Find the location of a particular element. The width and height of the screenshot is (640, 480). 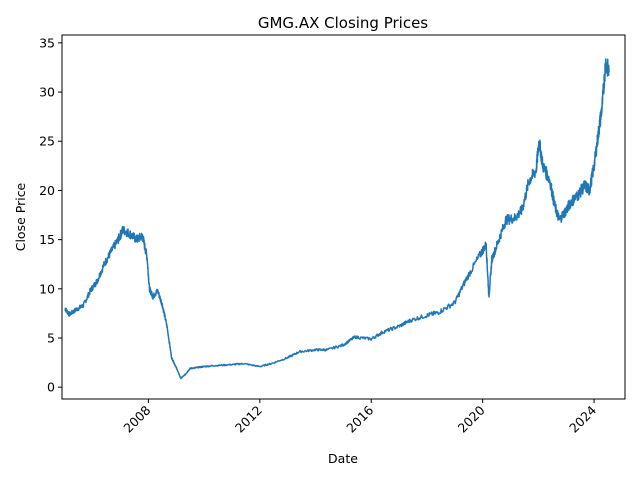

x-axis-label: Date is located at coordinates (343, 458).